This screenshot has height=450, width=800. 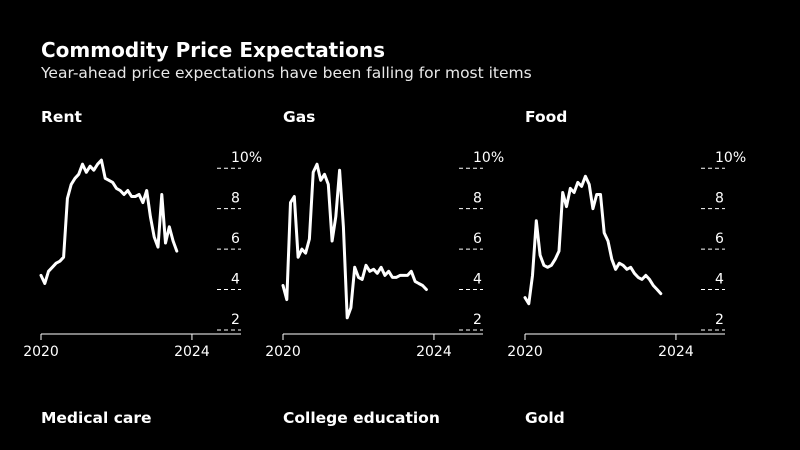 I want to click on panel-title-medical-care: Medical care, so click(x=96, y=418).